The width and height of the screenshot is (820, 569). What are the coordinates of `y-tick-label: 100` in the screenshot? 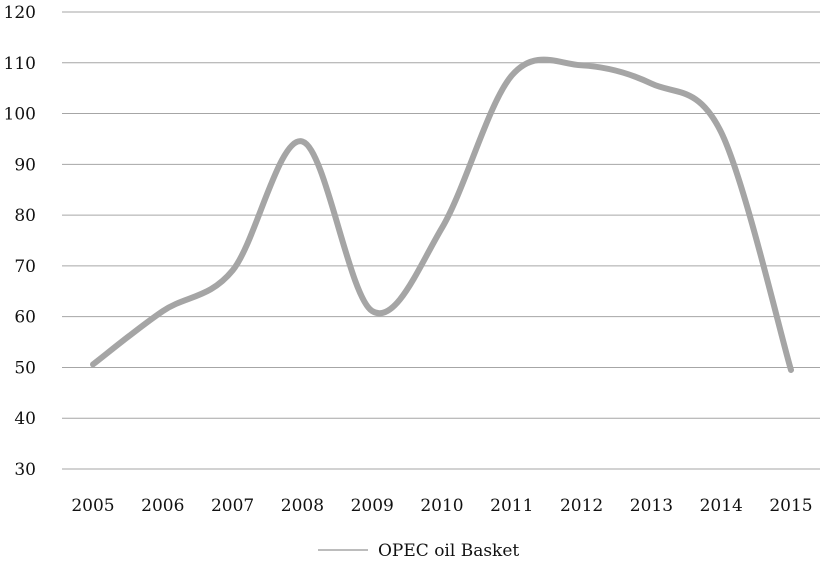 It's located at (20, 115).